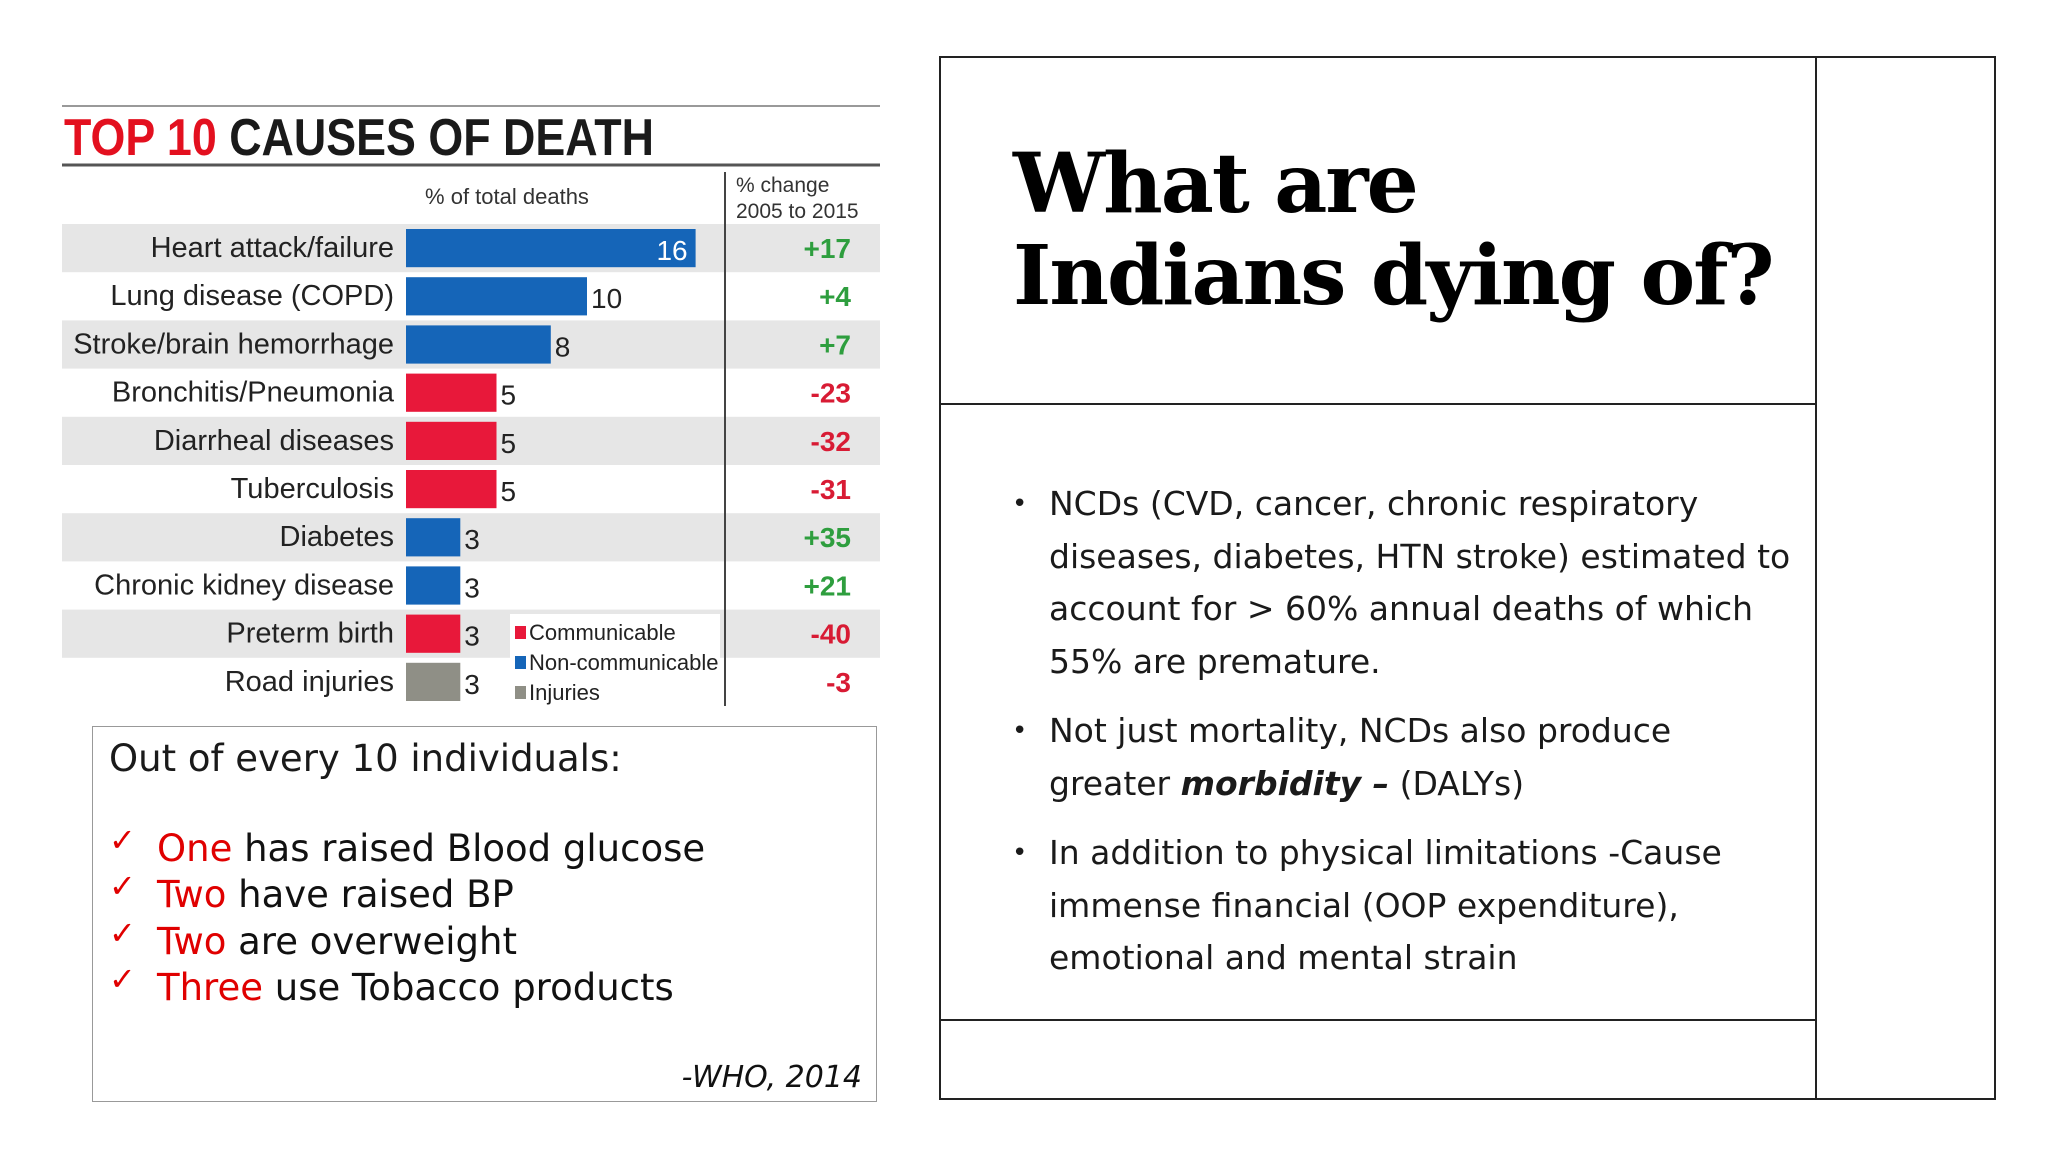  Describe the element at coordinates (365, 758) in the screenshot. I see `who-heading: Out of every 10 individuals:` at that location.